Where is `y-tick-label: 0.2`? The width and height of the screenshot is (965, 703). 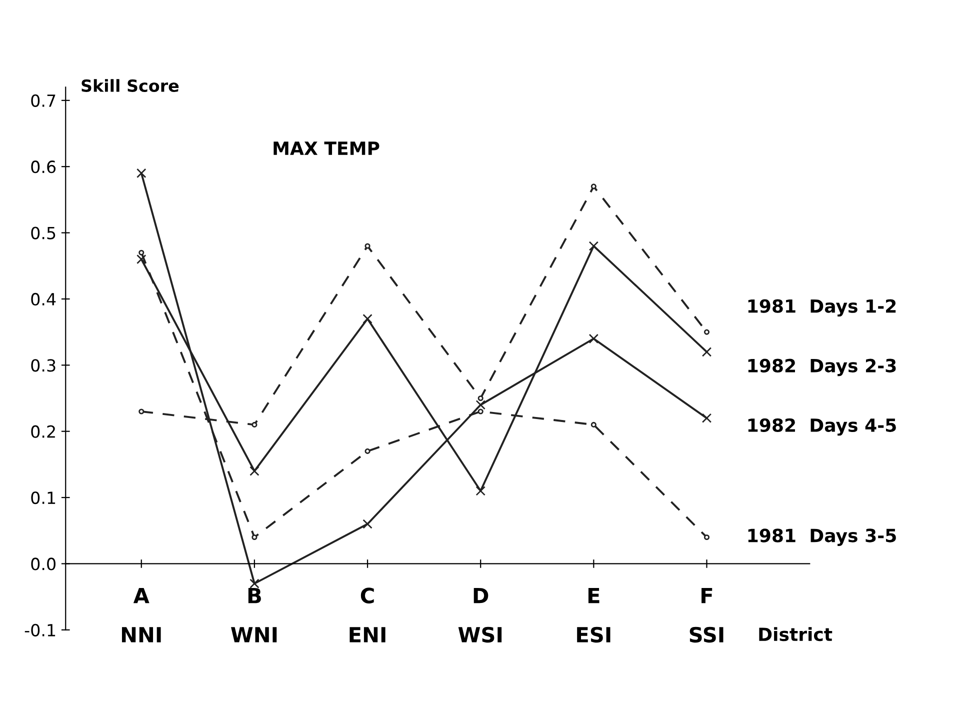
y-tick-label: 0.2 is located at coordinates (43, 431).